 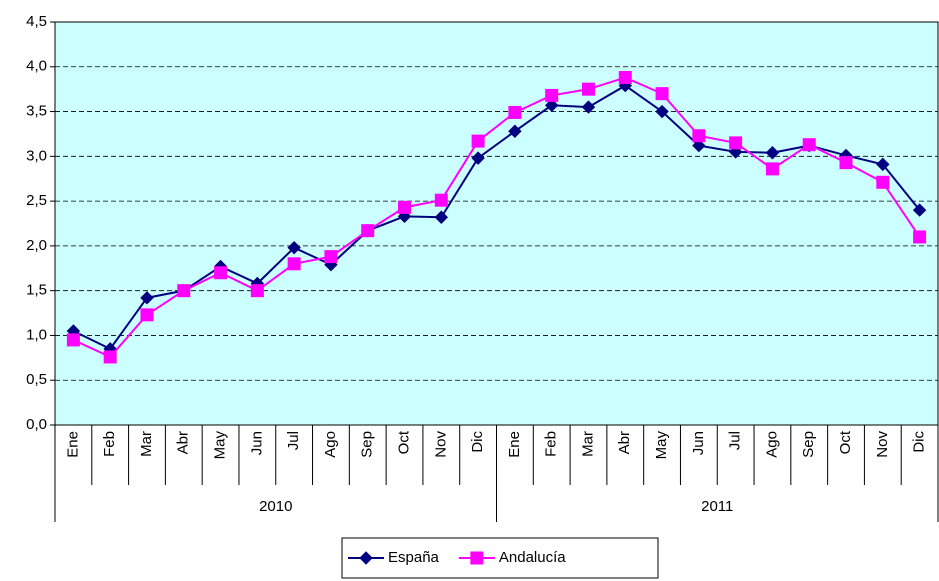 I want to click on y-tick-label: 4,5, so click(x=36, y=21).